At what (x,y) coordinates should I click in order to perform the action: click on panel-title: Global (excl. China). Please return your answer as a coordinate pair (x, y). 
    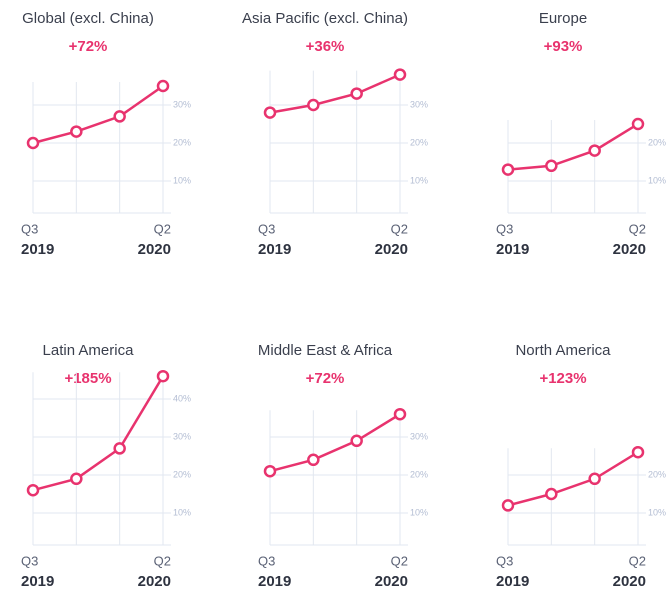
    Looking at the image, I should click on (88, 18).